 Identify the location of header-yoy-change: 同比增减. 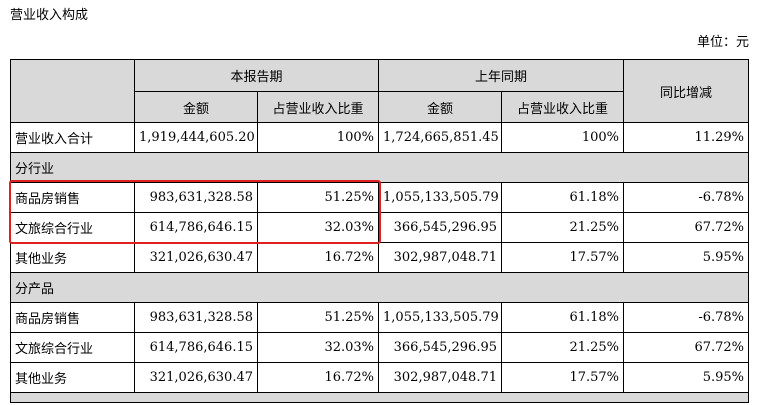
(686, 91).